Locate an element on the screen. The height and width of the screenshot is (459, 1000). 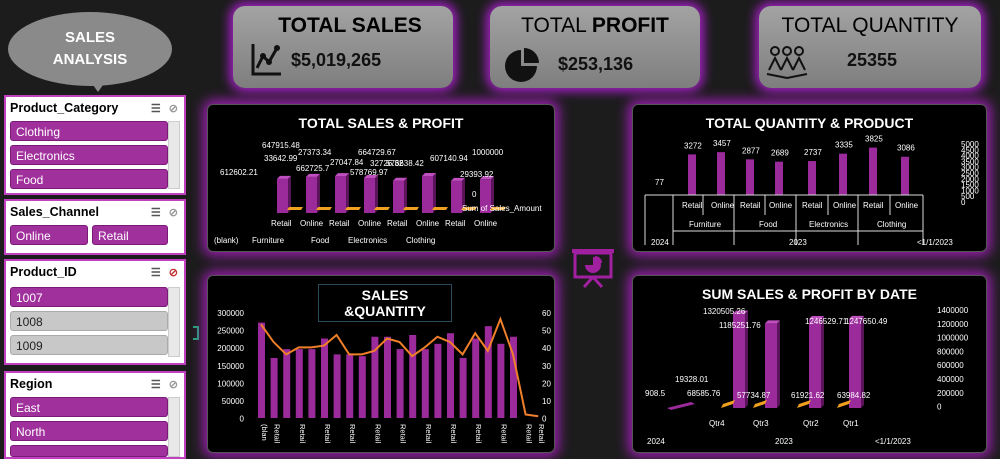
bubble-line-1: SALES is located at coordinates (89, 37).